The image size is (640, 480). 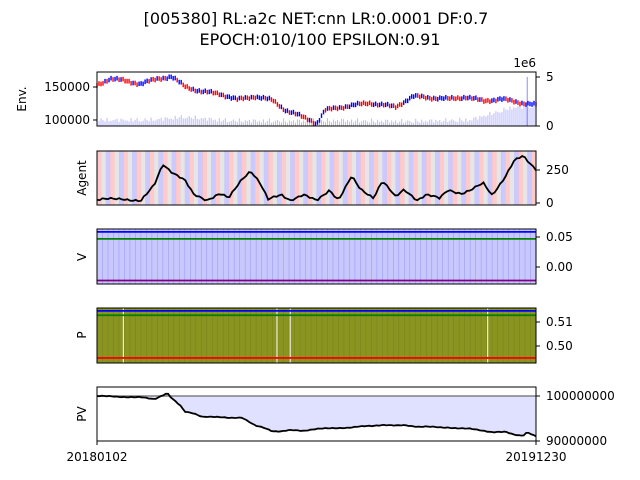 What do you see at coordinates (535, 457) in the screenshot?
I see `x-tick-label-end: 20191230` at bounding box center [535, 457].